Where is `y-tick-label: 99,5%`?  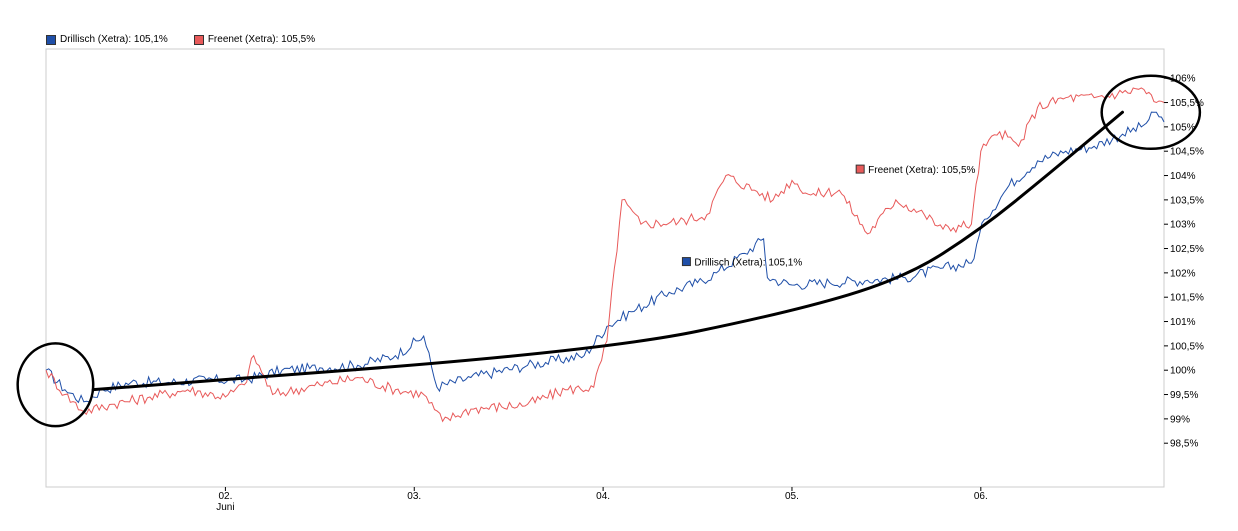 y-tick-label: 99,5% is located at coordinates (1184, 395).